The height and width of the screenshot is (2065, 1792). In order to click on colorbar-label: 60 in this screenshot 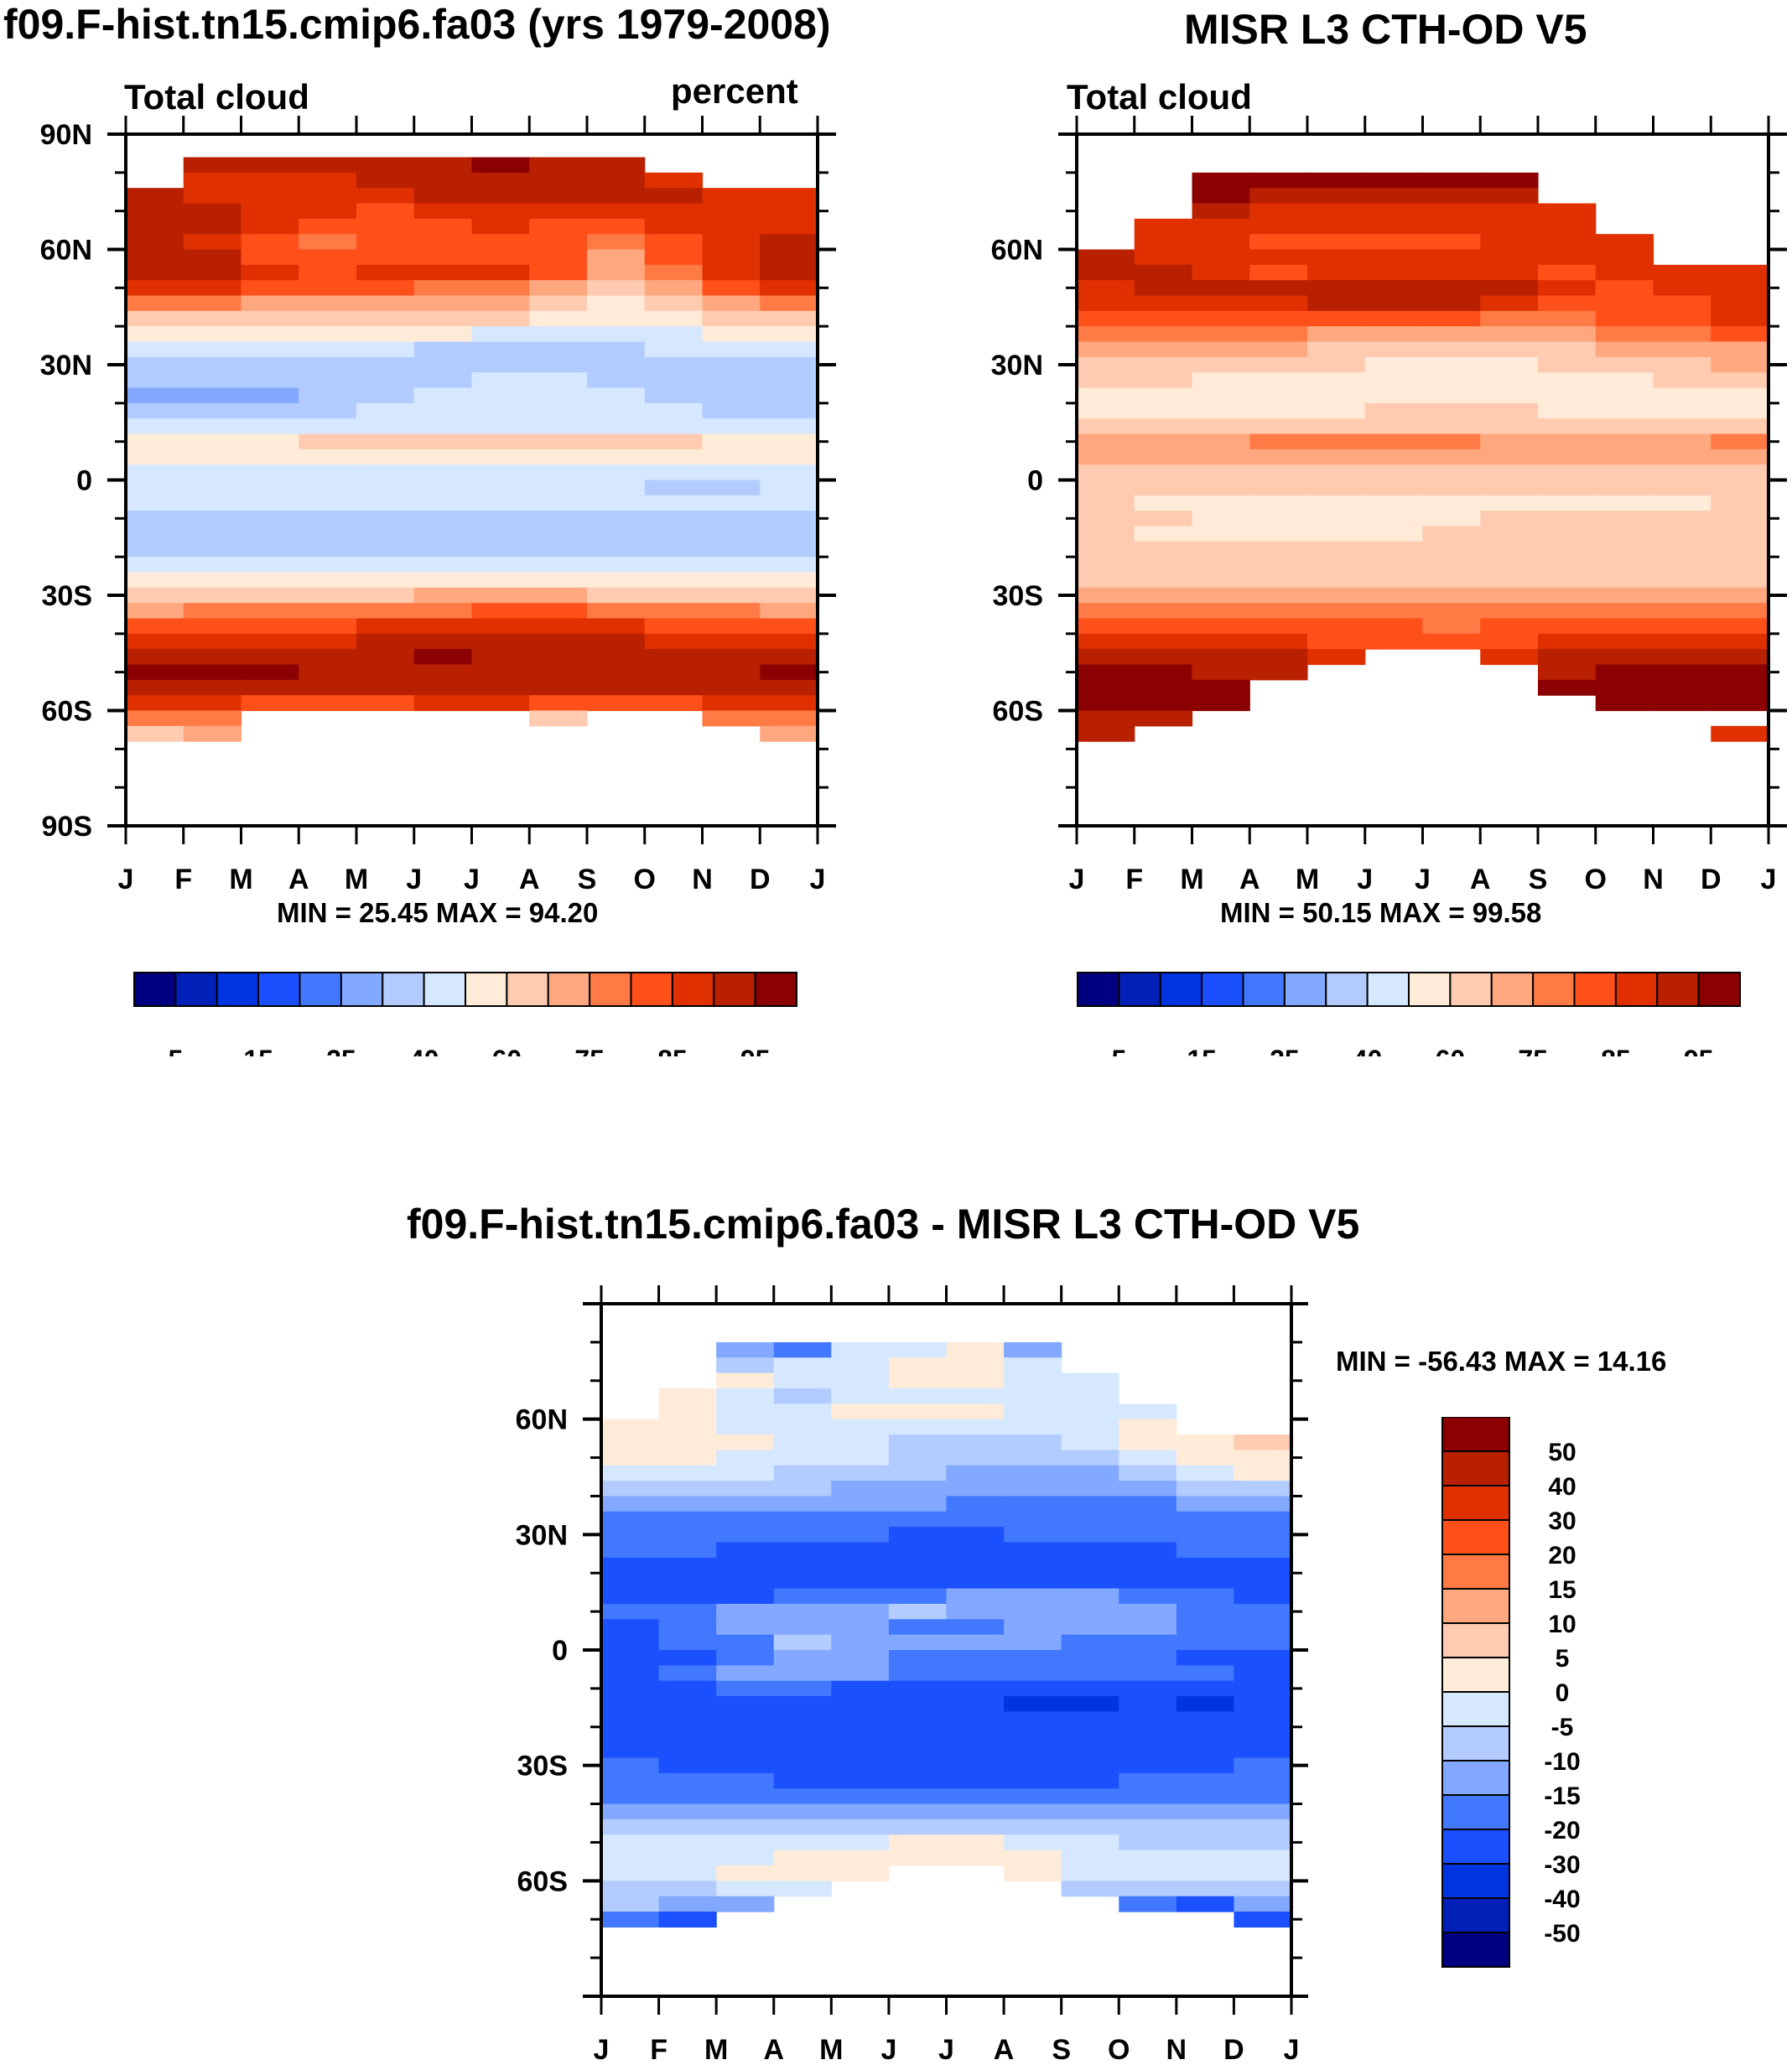, I will do `click(507, 1050)`.